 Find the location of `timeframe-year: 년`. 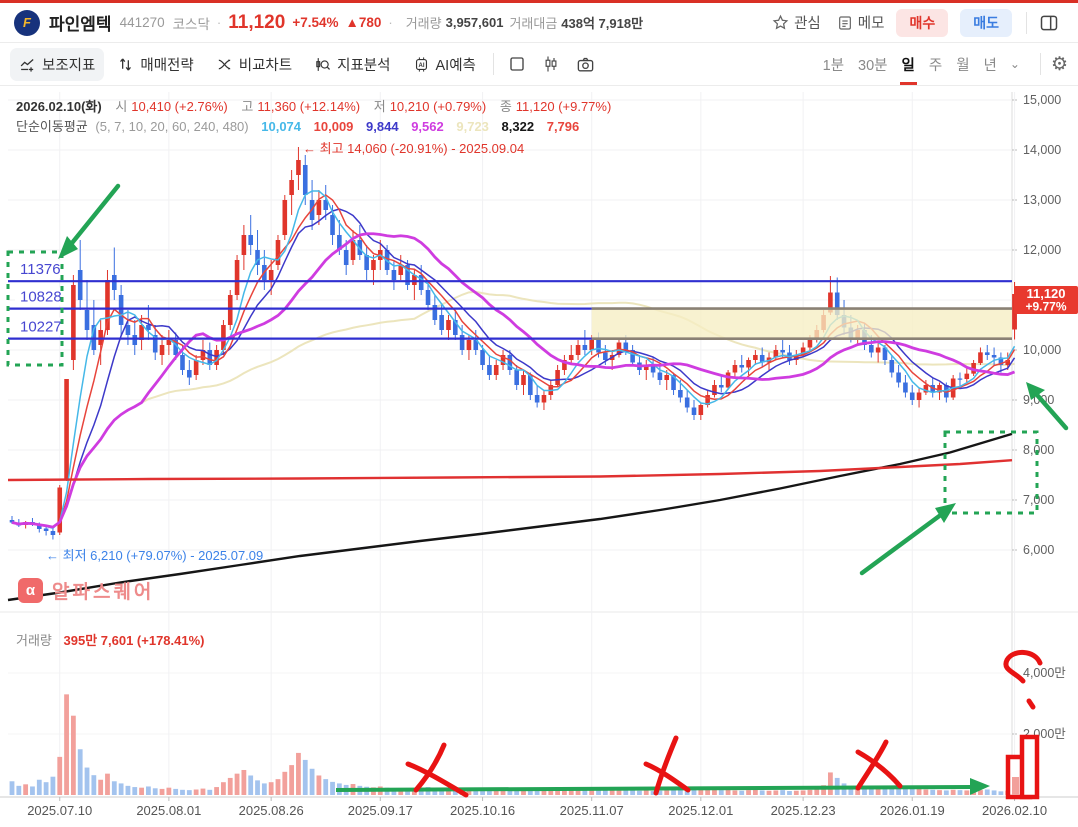

timeframe-year: 년 is located at coordinates (990, 65).